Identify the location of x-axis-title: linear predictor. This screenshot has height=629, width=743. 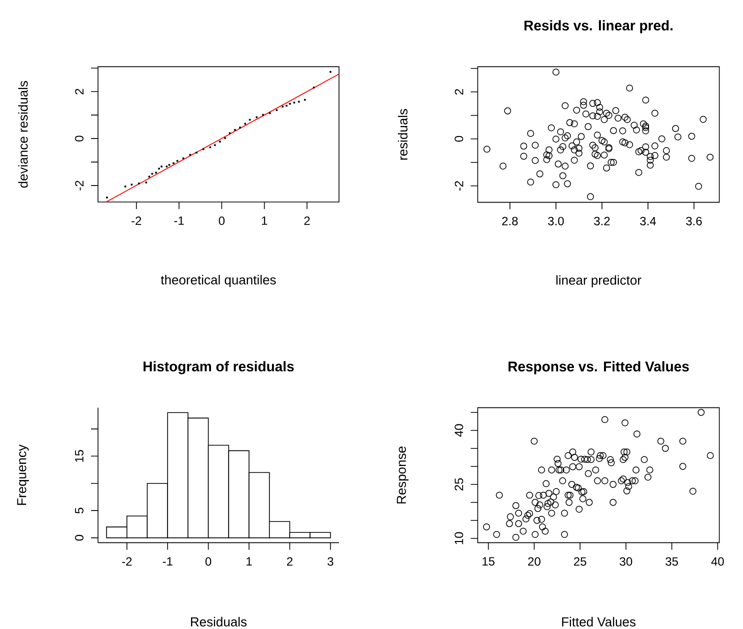
(599, 281).